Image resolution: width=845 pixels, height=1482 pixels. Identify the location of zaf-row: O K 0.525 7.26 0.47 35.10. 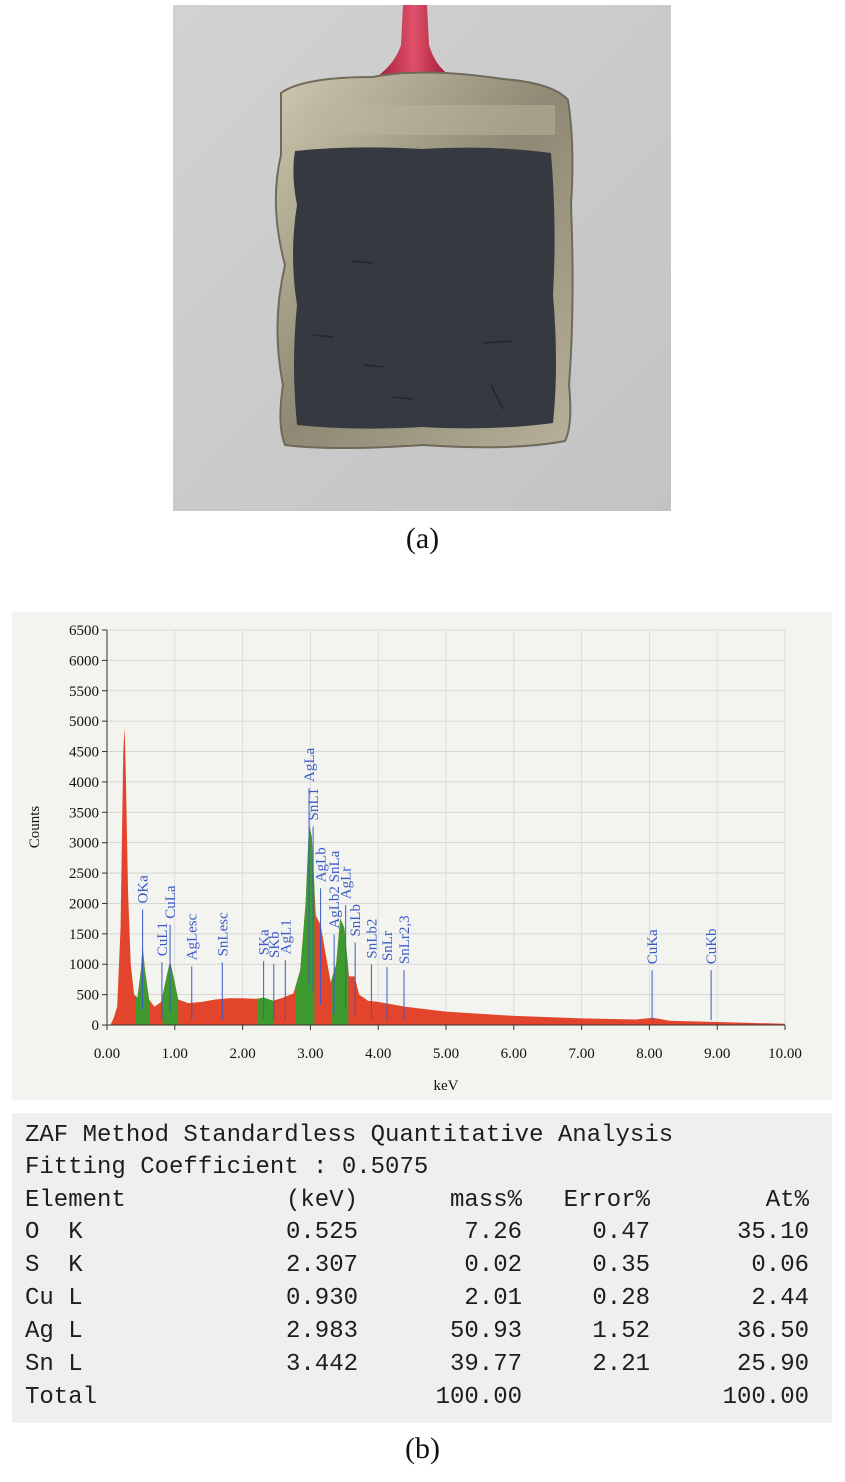
(417, 1232).